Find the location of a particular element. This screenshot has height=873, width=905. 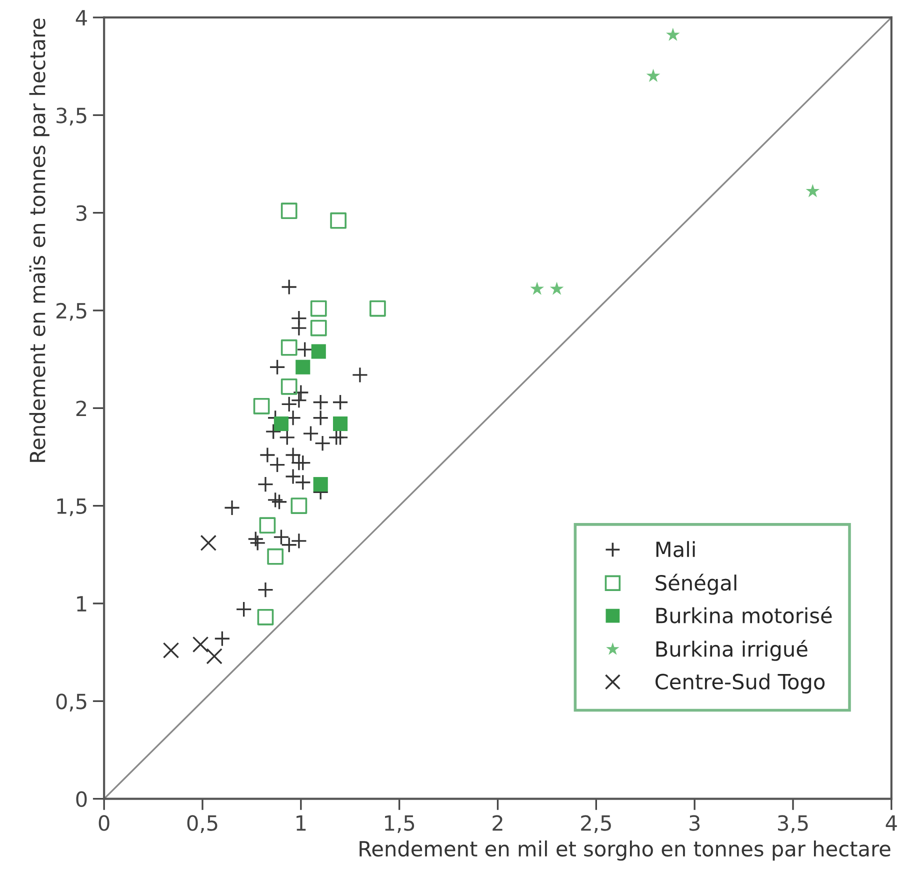

x-tick-label: 1,5 is located at coordinates (399, 824).